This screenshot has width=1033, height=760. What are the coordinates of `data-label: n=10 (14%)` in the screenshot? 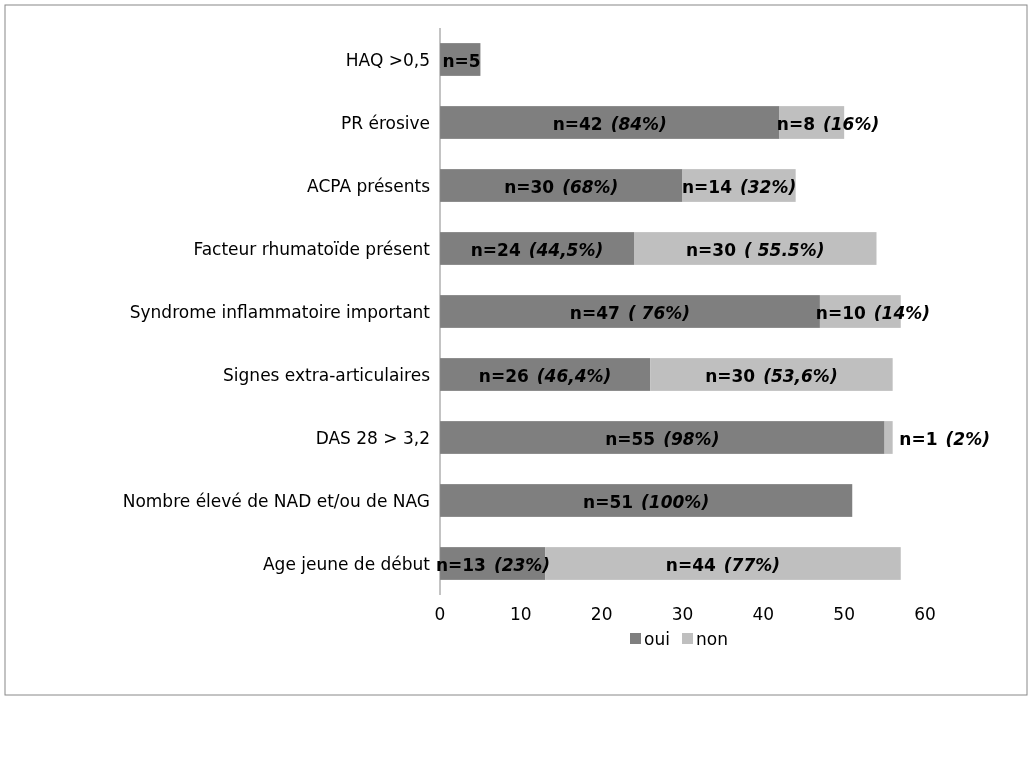 It's located at (873, 312).